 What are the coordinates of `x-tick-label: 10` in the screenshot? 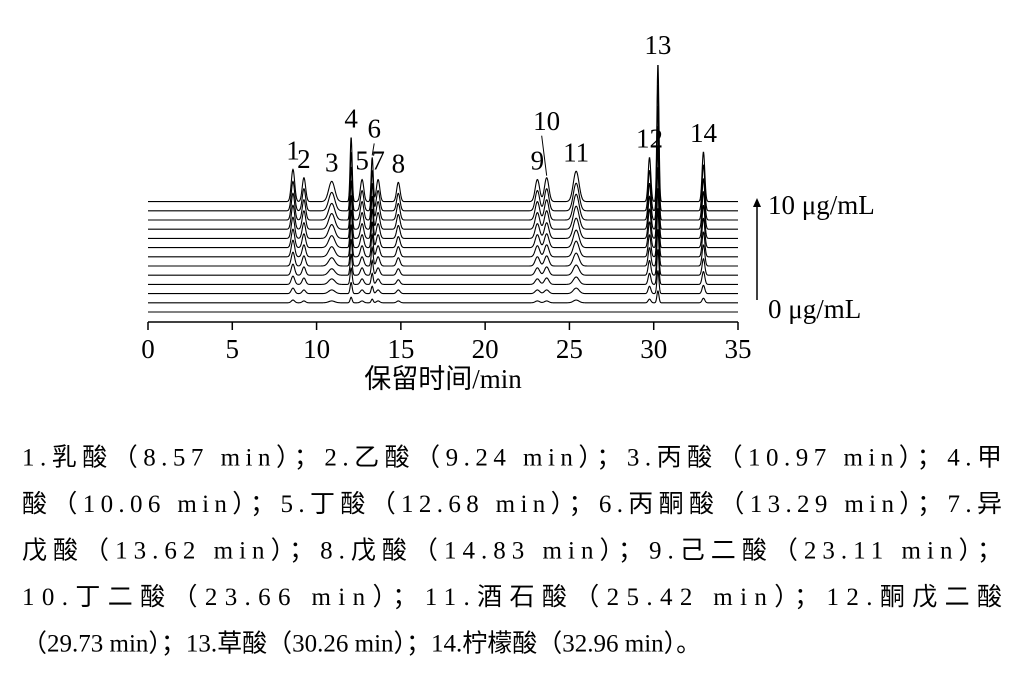 It's located at (316, 349).